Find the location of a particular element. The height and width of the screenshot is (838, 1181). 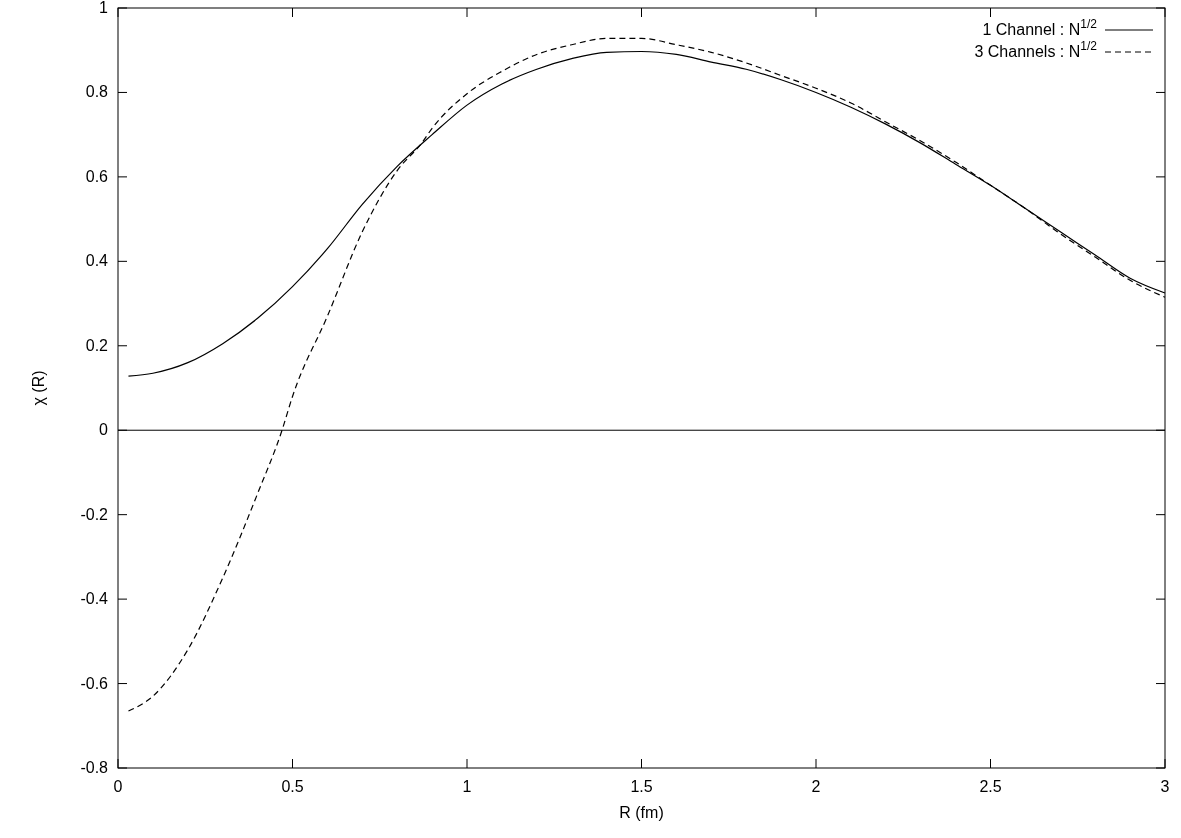

y-tick-label: 1 is located at coordinates (104, 8).